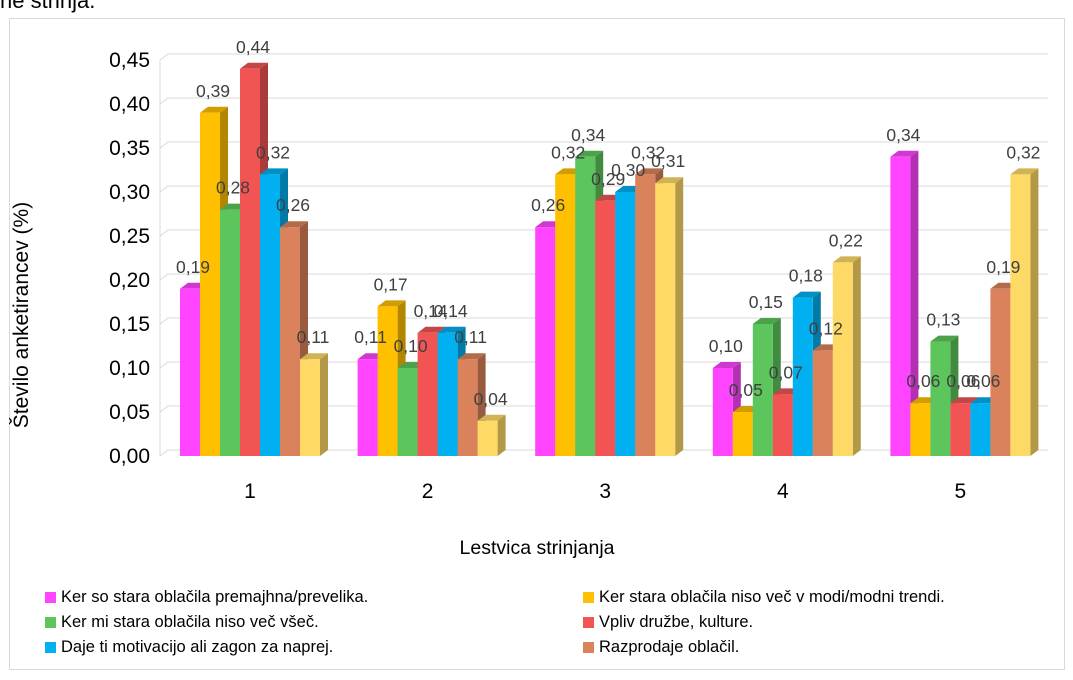 This screenshot has height=680, width=1073. What do you see at coordinates (129, 280) in the screenshot?
I see `y-tick-label: 0,20` at bounding box center [129, 280].